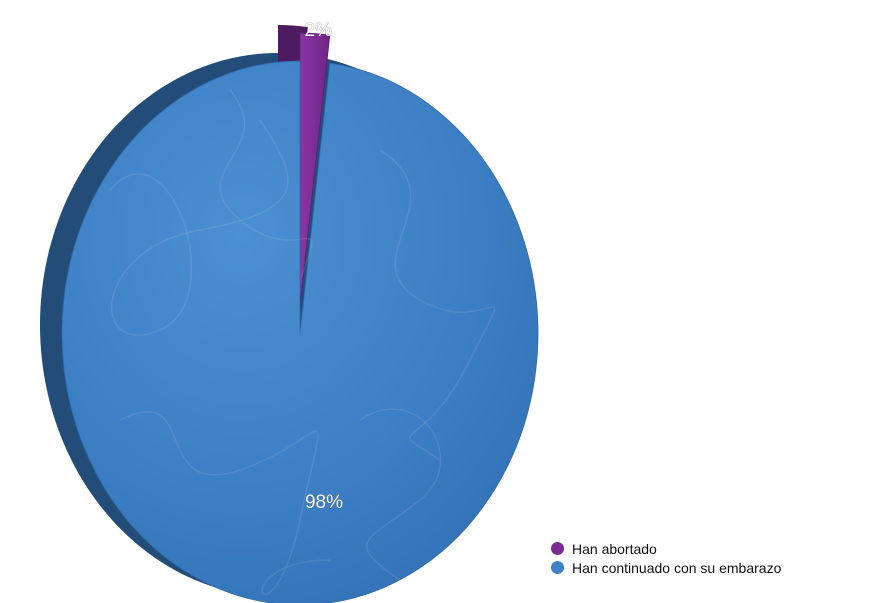 Image resolution: width=887 pixels, height=603 pixels. What do you see at coordinates (666, 548) in the screenshot?
I see `legend-item-han-abortado: Han abortado` at bounding box center [666, 548].